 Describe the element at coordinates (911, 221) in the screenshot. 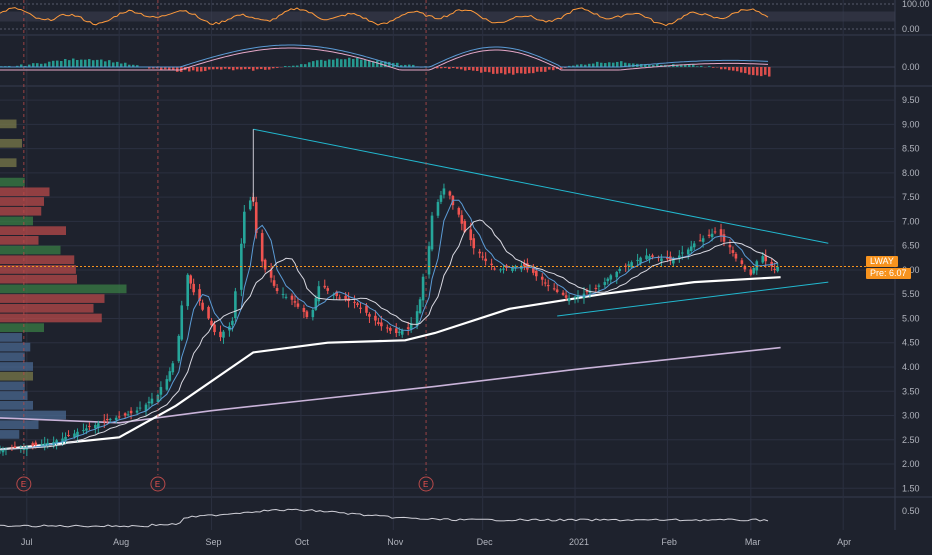

I see `price-tick-label: 7.00` at that location.